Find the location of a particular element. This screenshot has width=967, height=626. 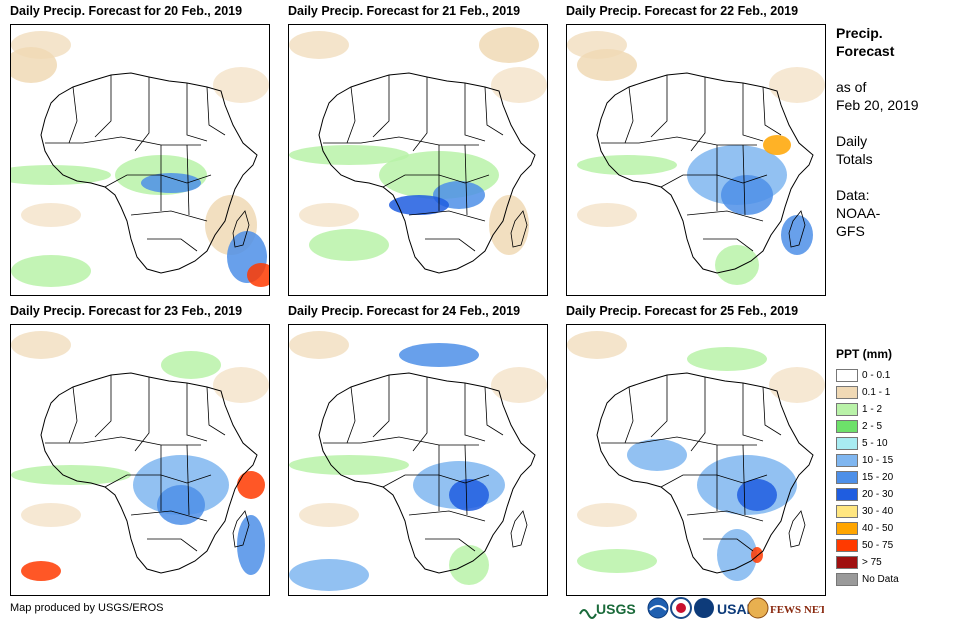

legend-item: 10 - 15 is located at coordinates (898, 460).